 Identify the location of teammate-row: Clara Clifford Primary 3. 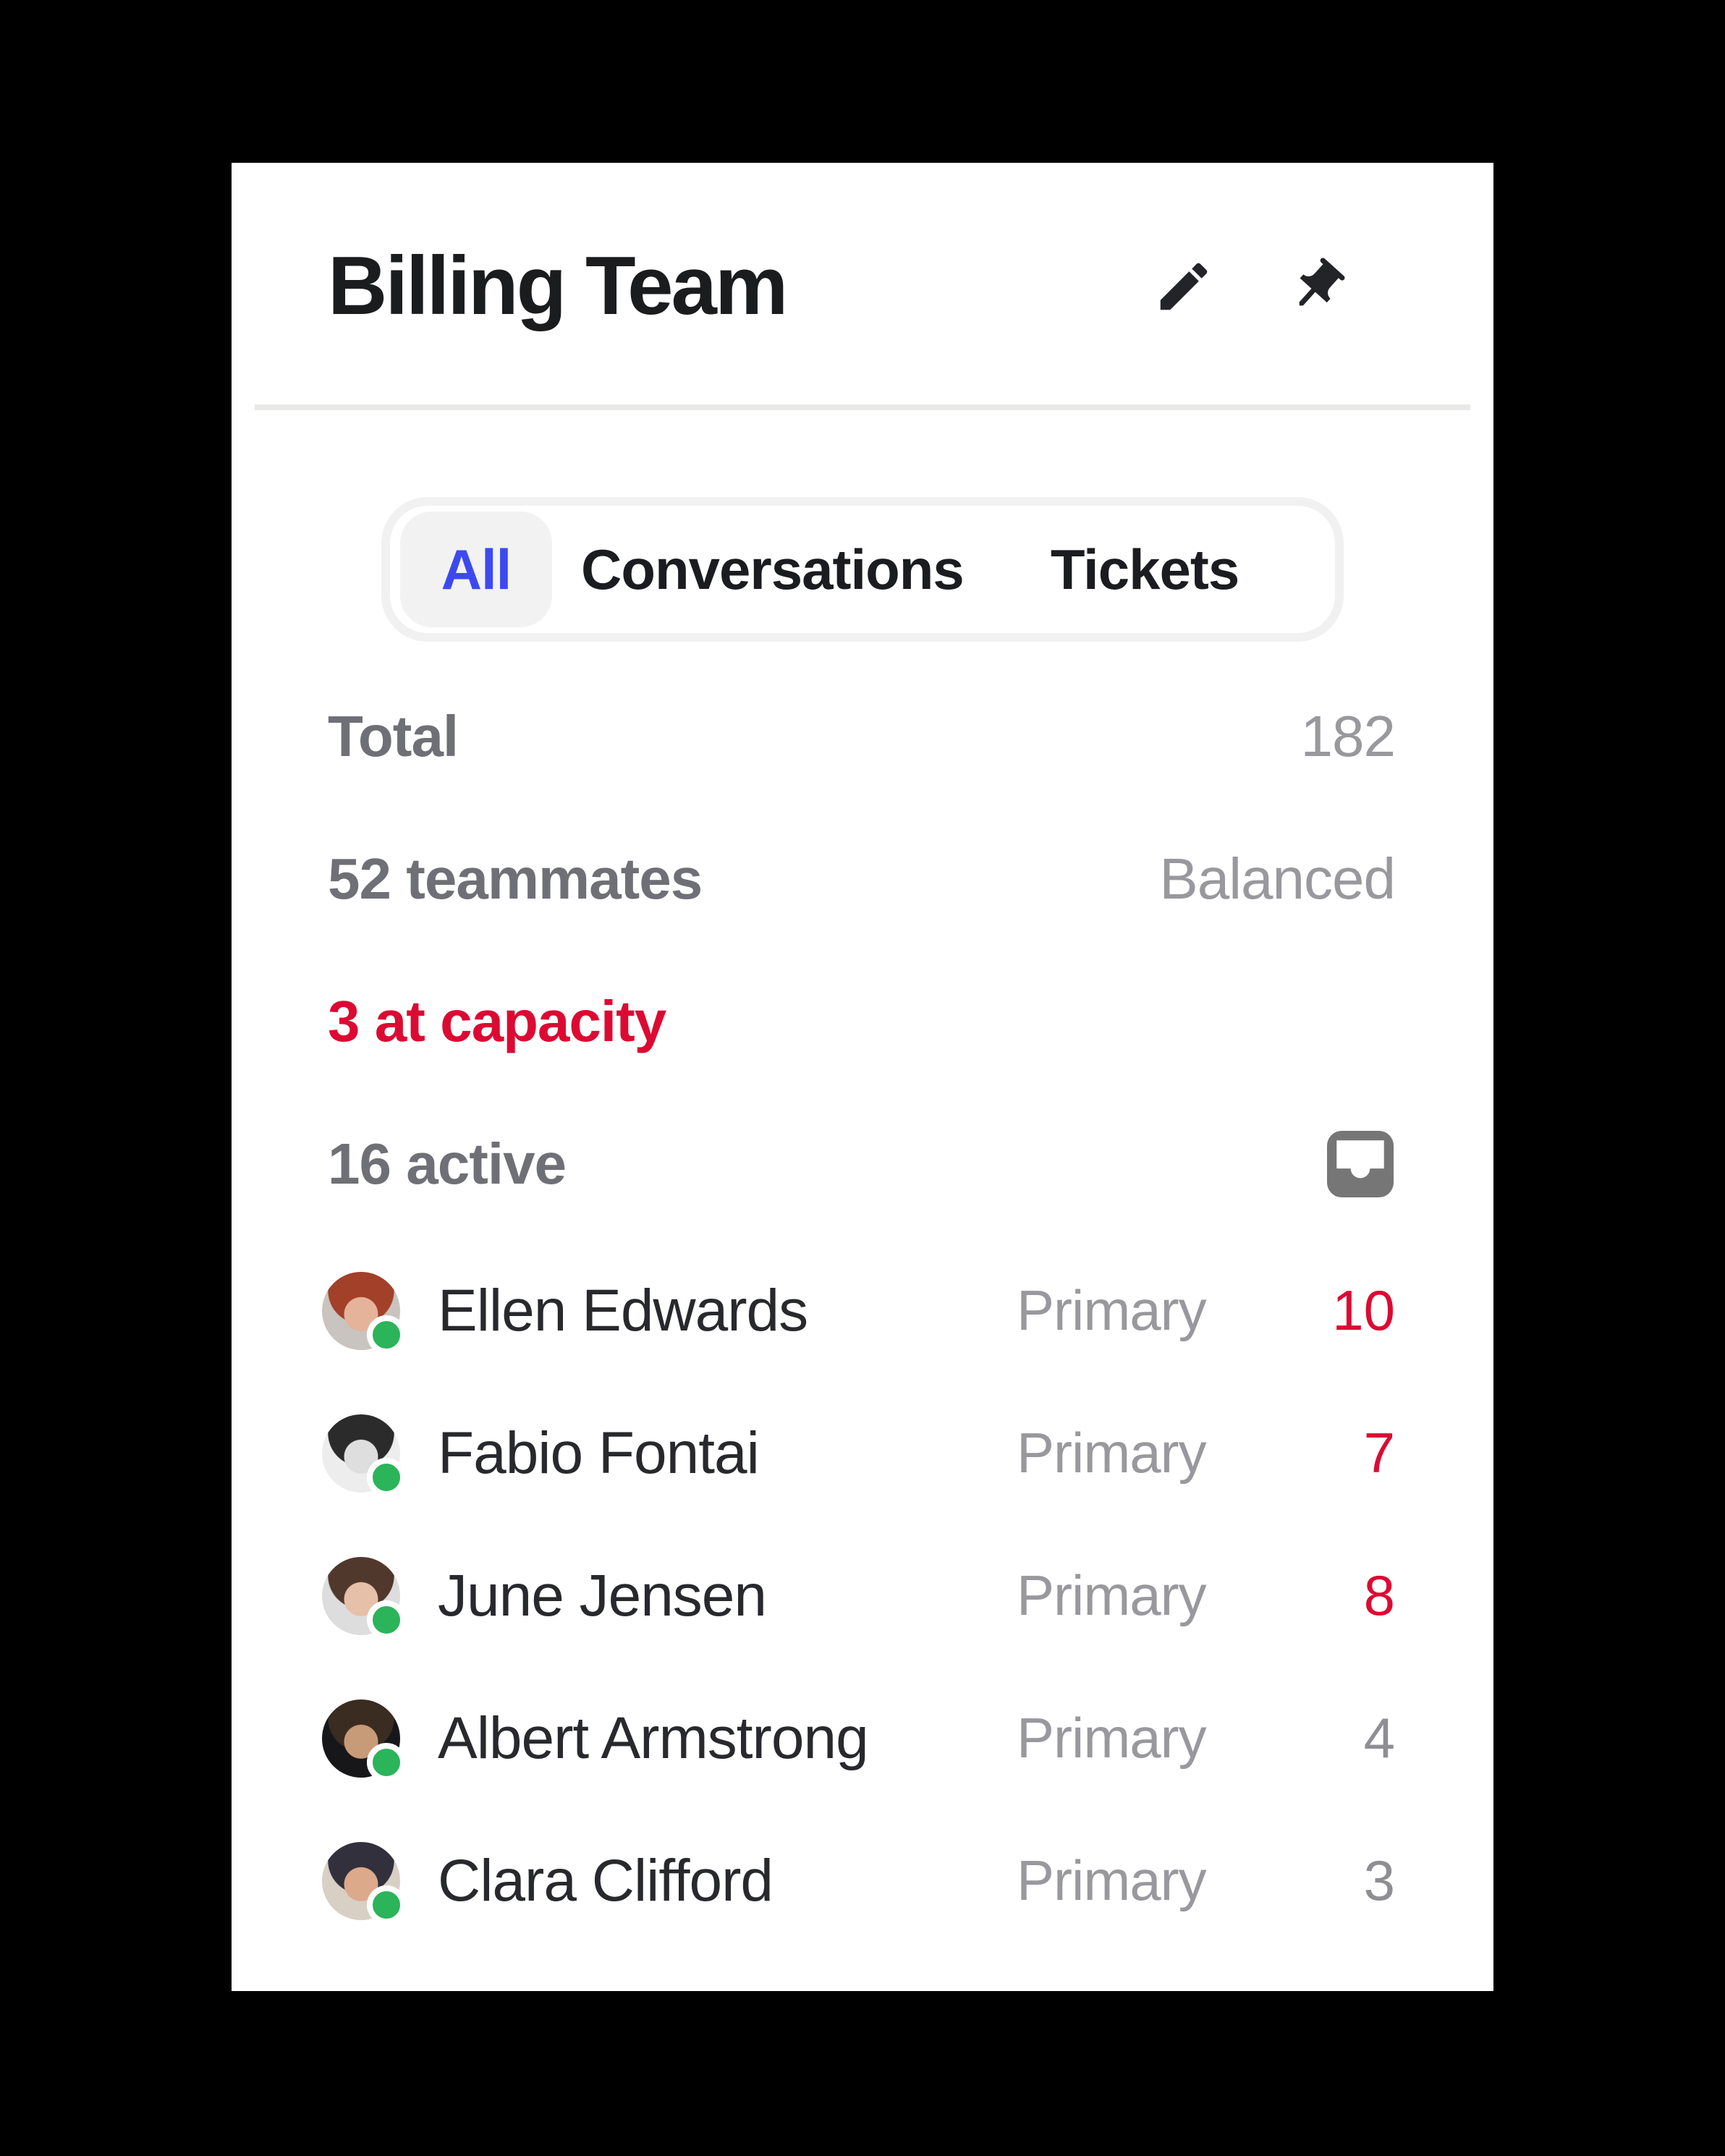
(858, 1880).